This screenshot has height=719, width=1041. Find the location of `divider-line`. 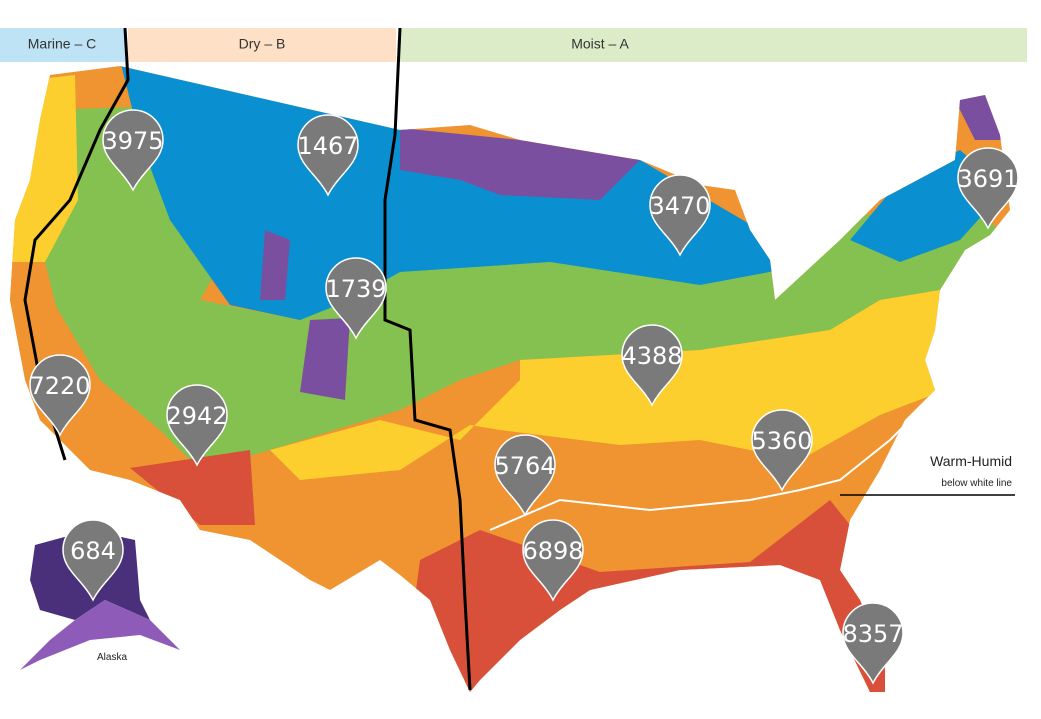

divider-line is located at coordinates (427, 359).